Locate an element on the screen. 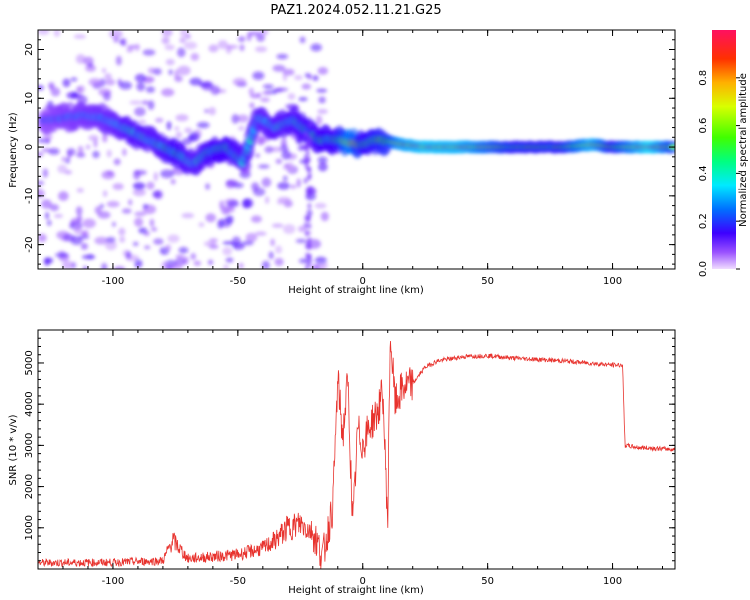  x-tick-label: 0 is located at coordinates (363, 581).